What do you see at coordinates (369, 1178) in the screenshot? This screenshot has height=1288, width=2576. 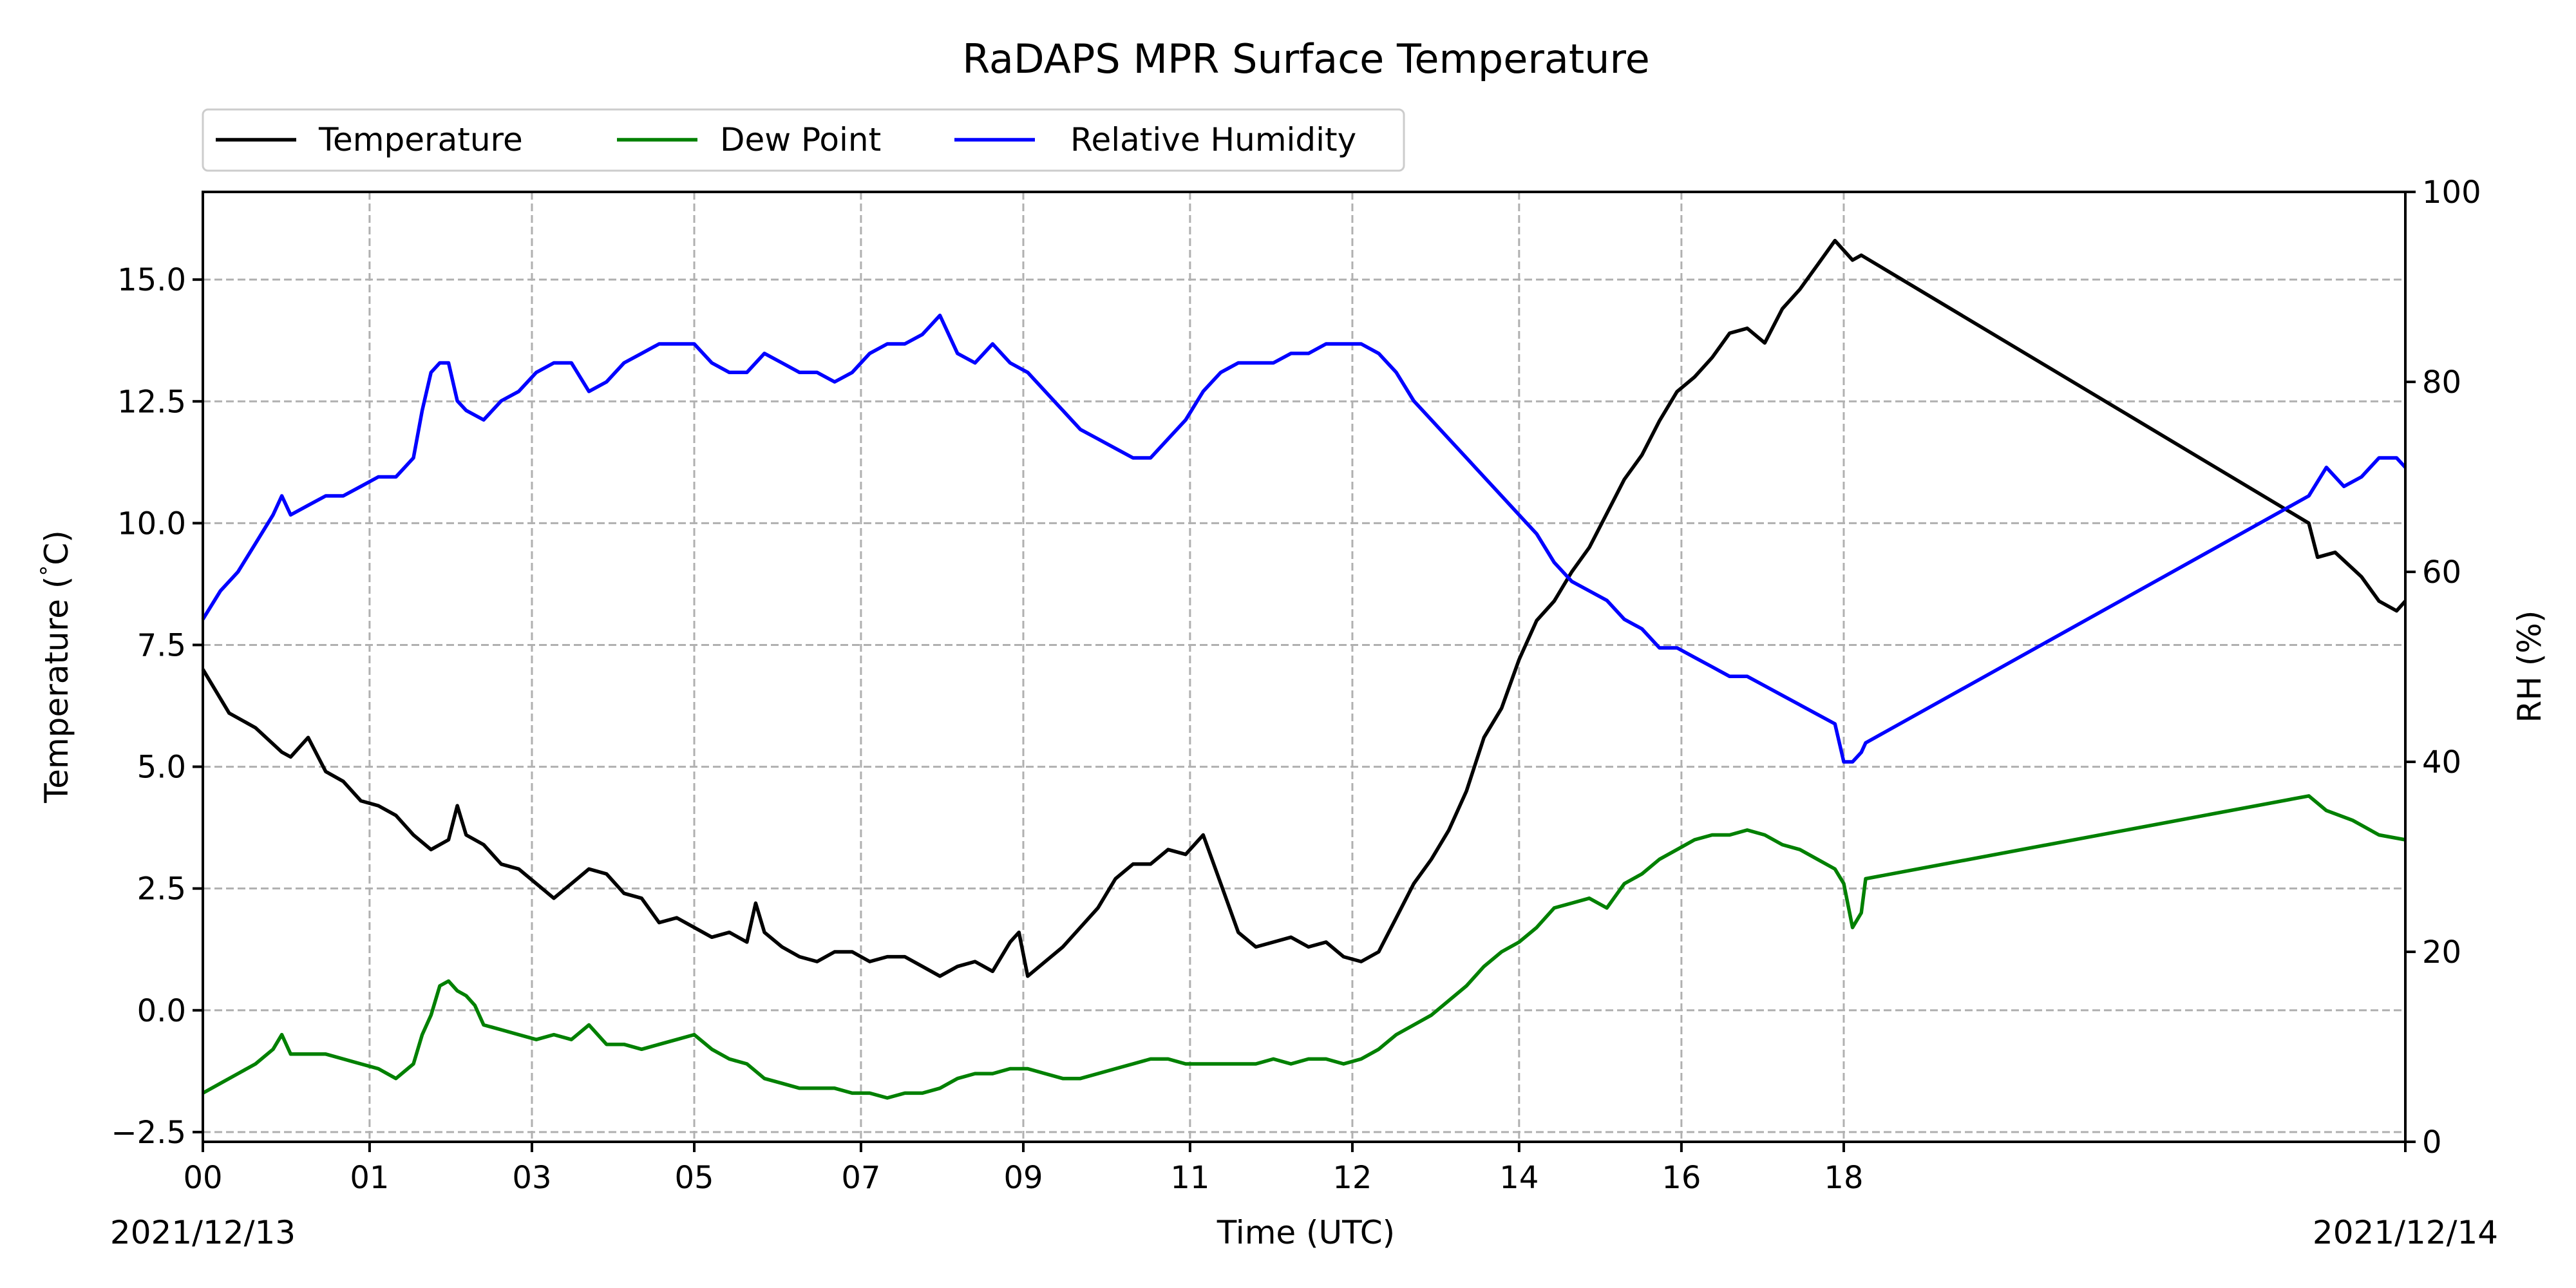 I see `x-tick-label: 01` at bounding box center [369, 1178].